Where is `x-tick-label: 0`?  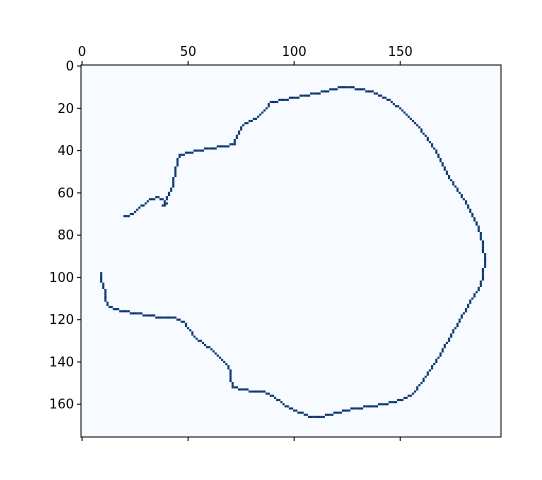 x-tick-label: 0 is located at coordinates (82, 52).